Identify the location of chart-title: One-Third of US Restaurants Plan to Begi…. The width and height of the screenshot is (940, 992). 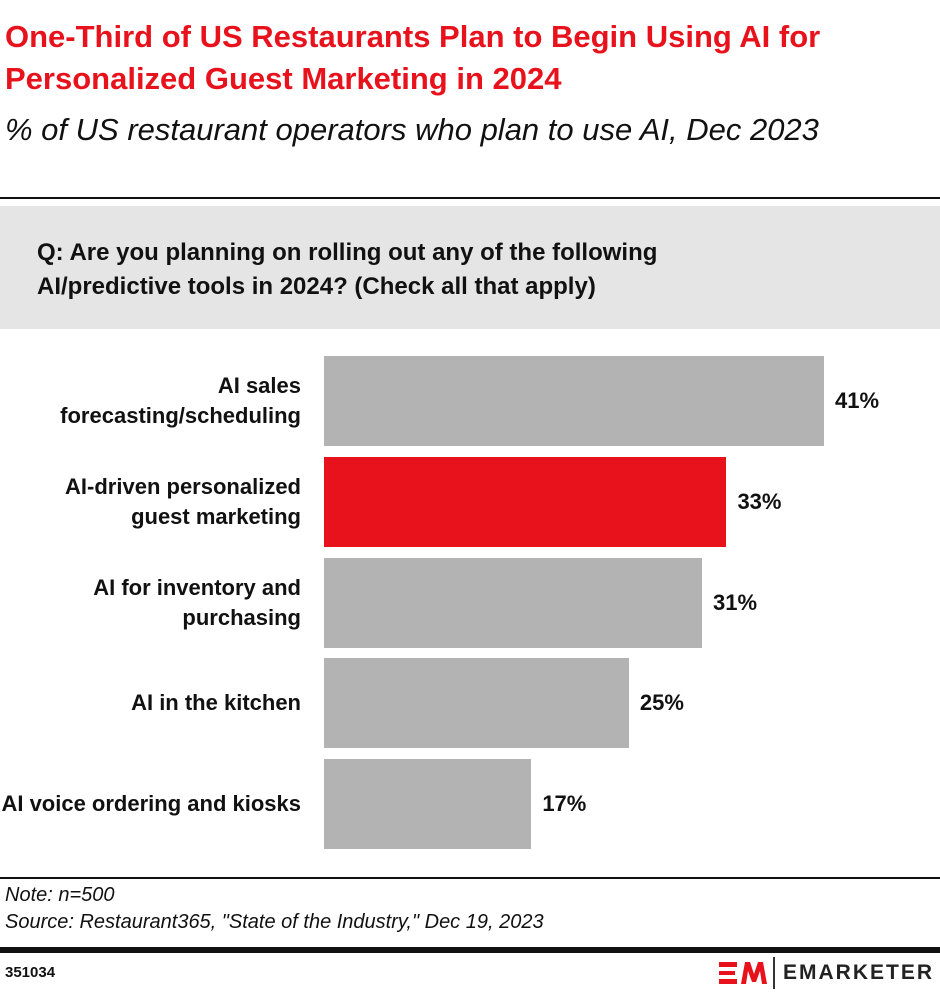
(413, 57).